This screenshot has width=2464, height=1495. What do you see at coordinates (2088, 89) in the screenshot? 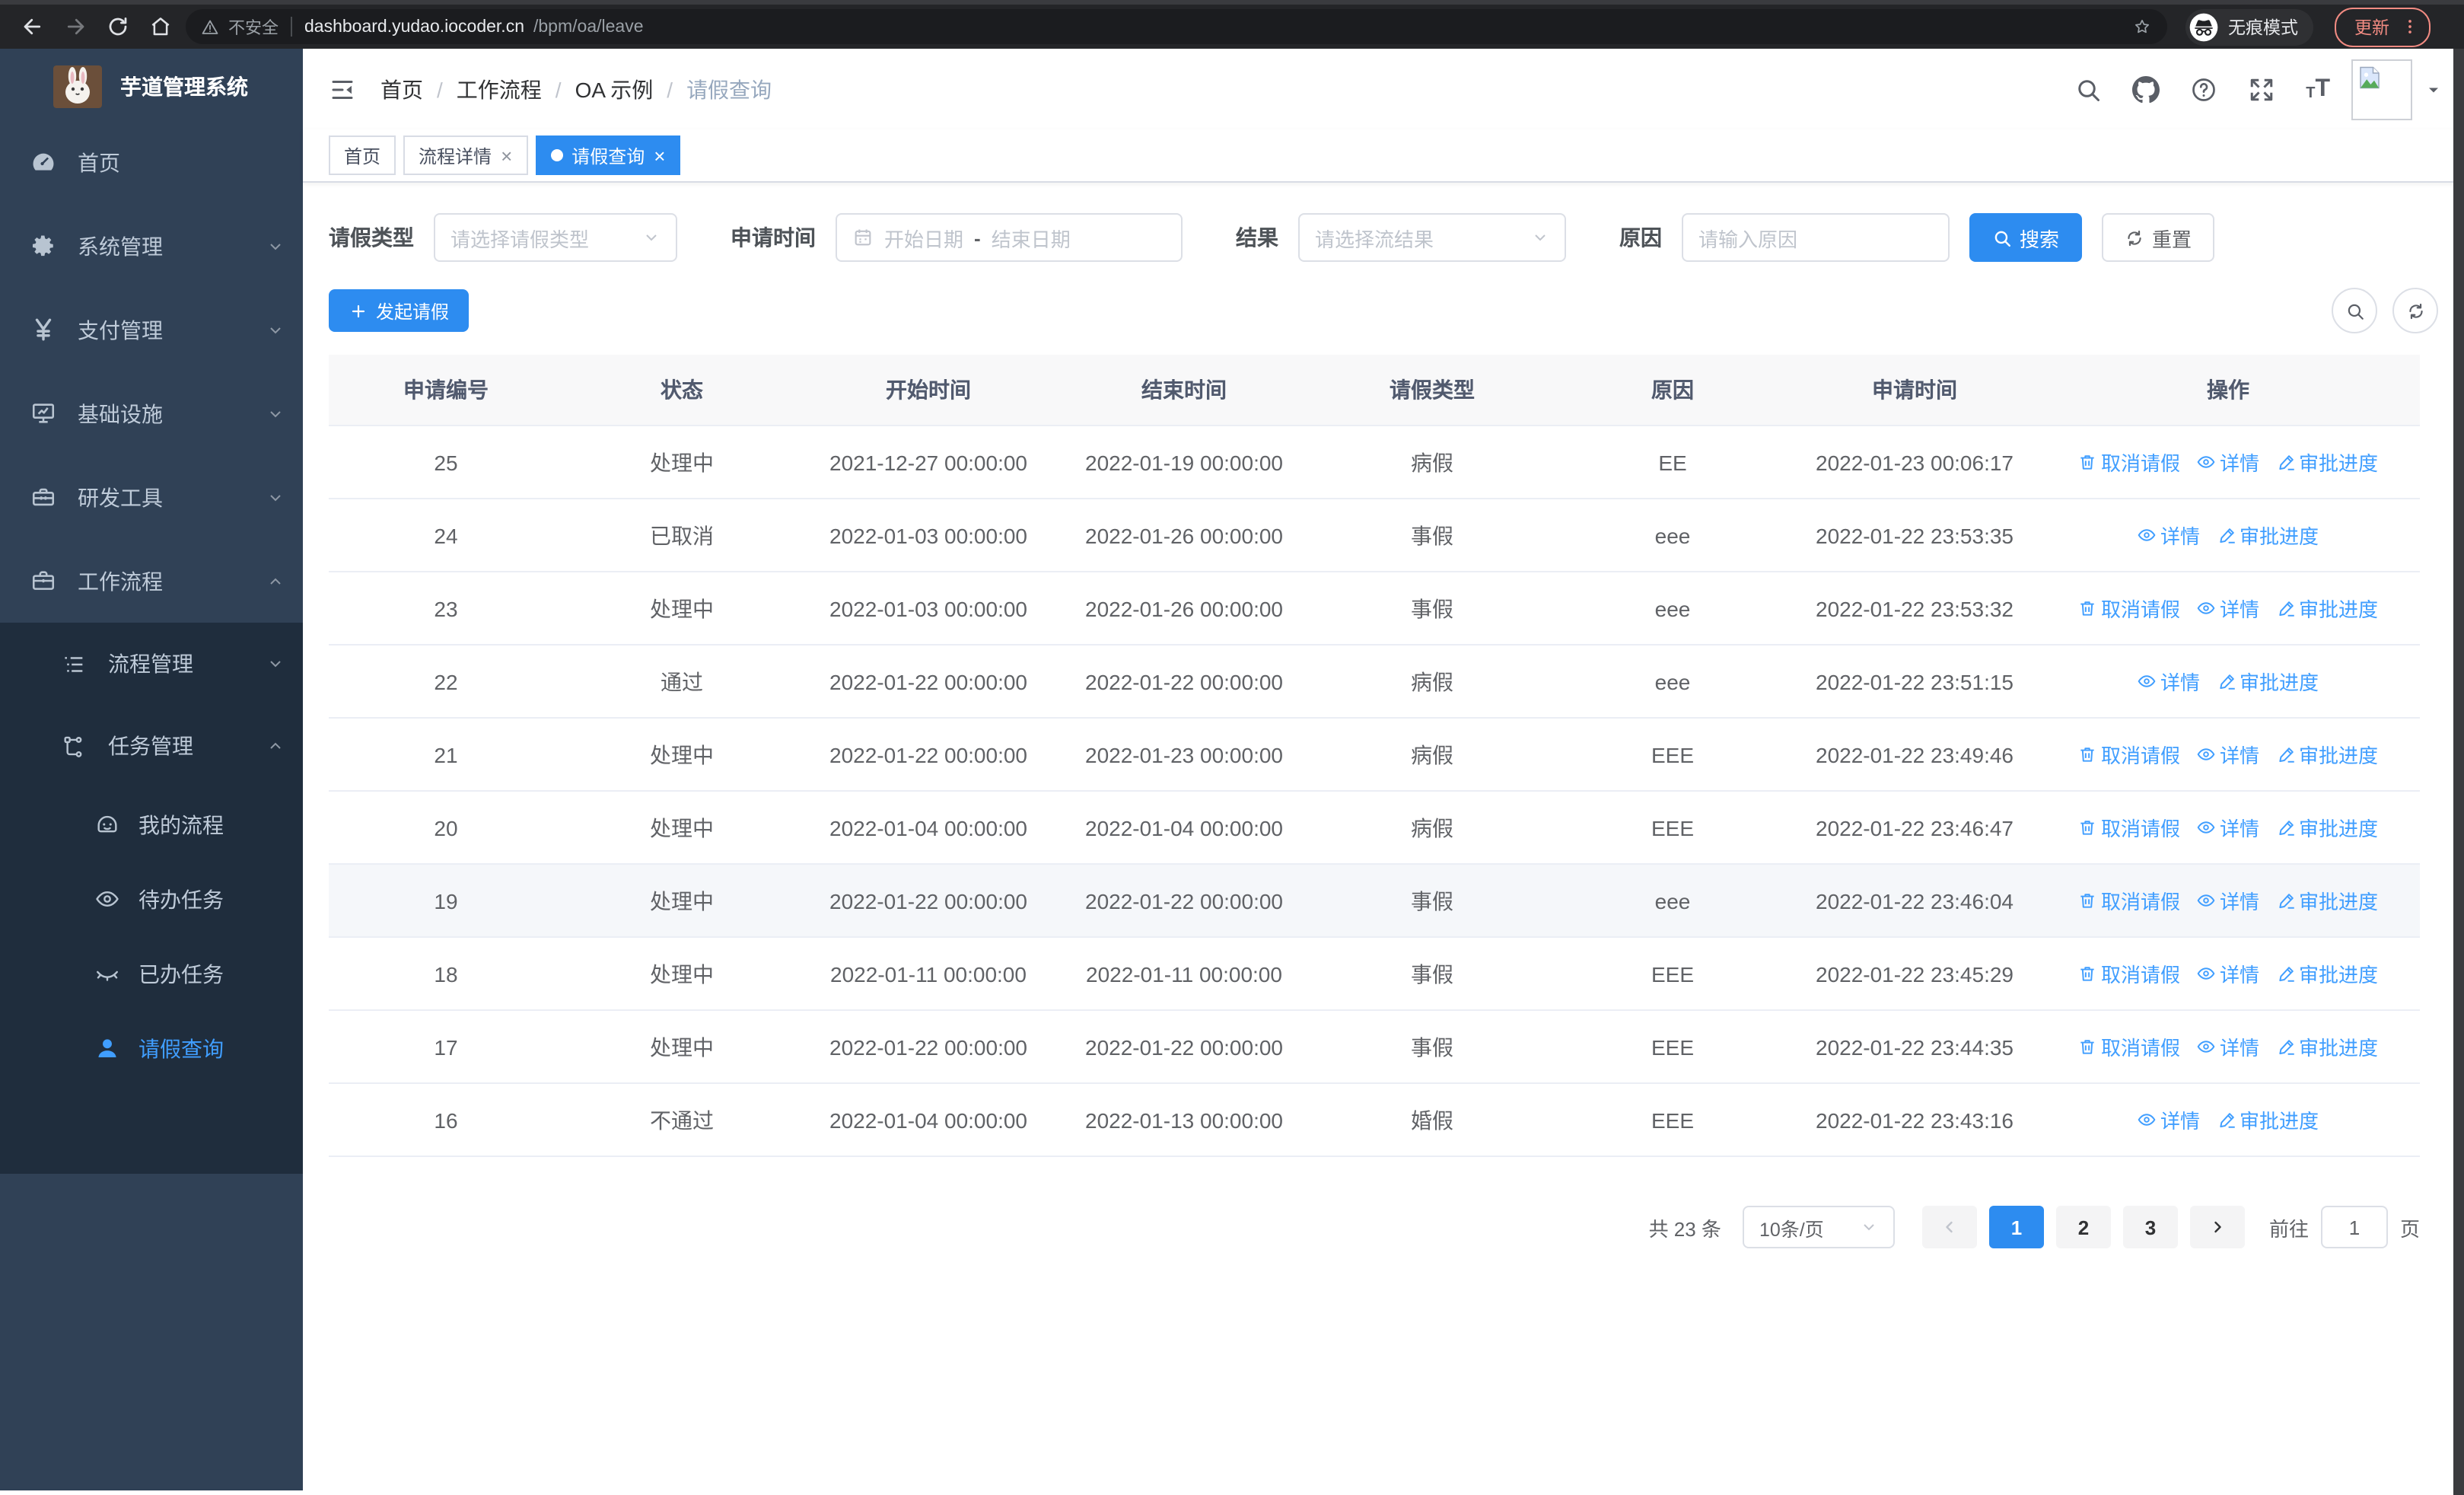
I see `search-icon` at bounding box center [2088, 89].